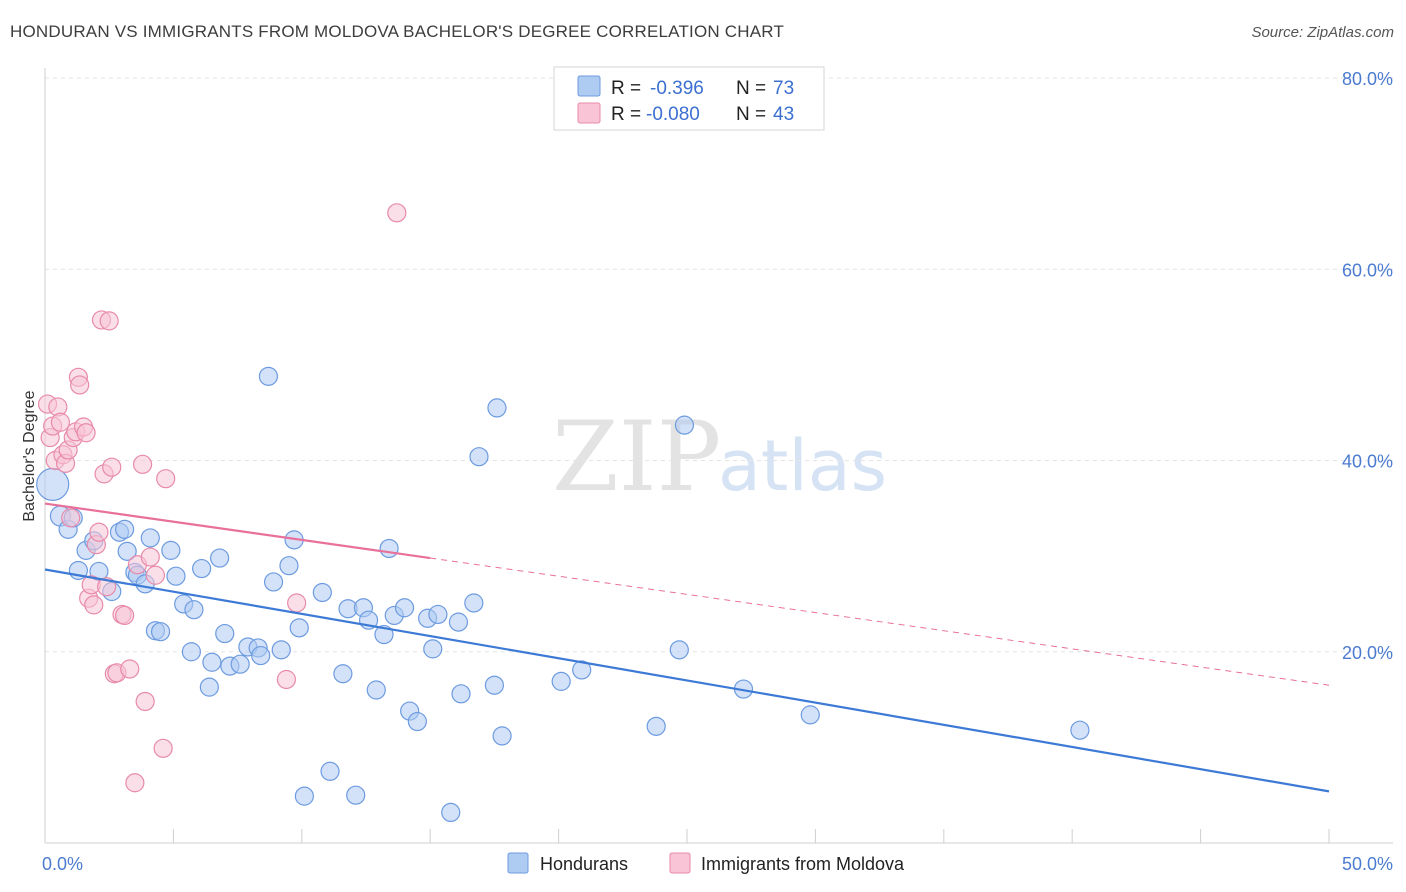 Image resolution: width=1406 pixels, height=892 pixels. Describe the element at coordinates (1367, 462) in the screenshot. I see `y-tick-label-40: 40.0%` at that location.